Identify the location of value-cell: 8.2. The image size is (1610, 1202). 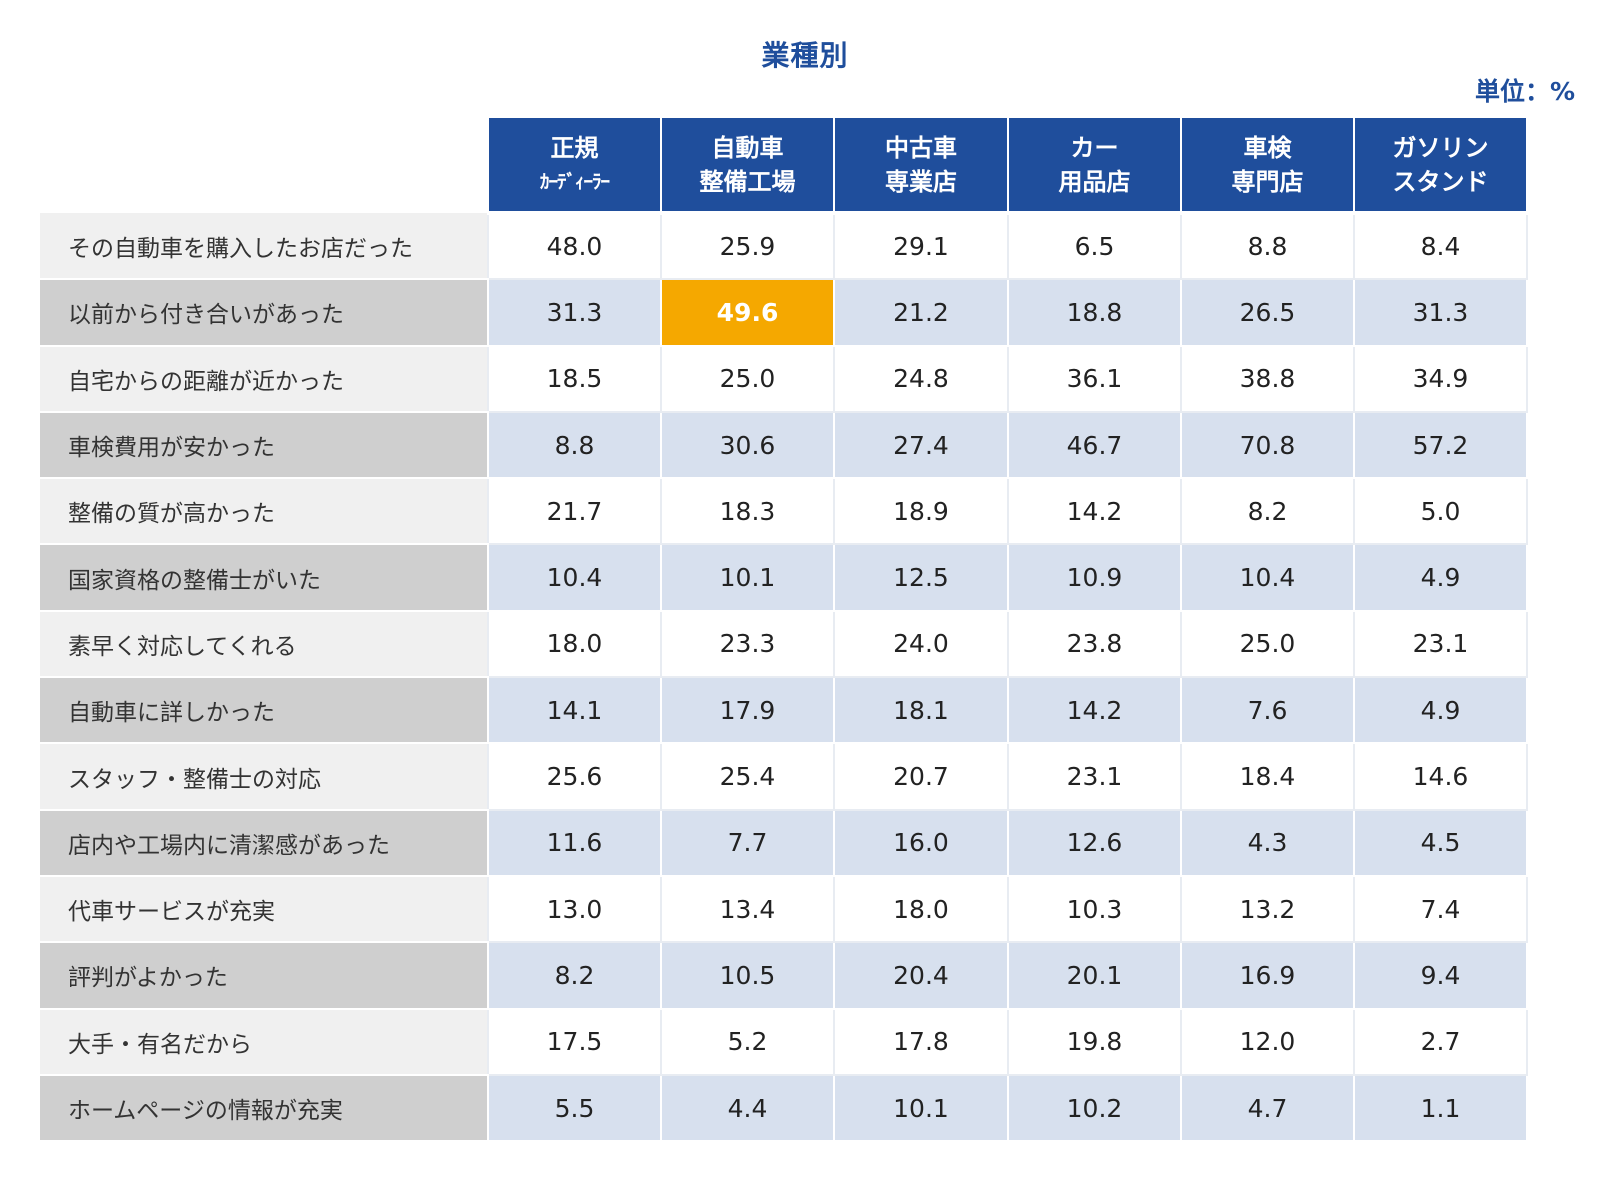
(1267, 511).